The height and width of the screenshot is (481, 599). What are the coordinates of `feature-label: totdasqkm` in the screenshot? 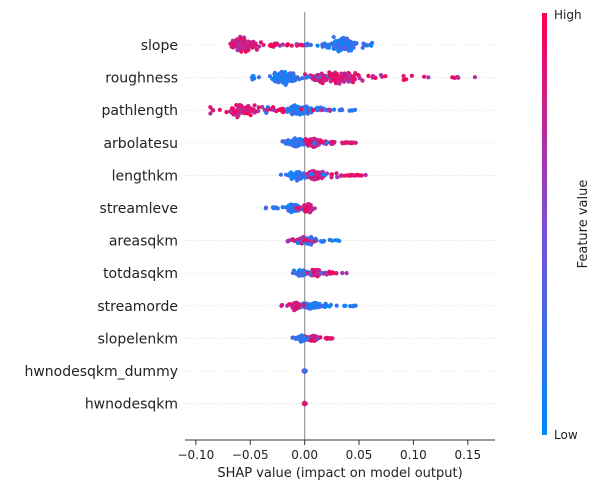 It's located at (140, 274).